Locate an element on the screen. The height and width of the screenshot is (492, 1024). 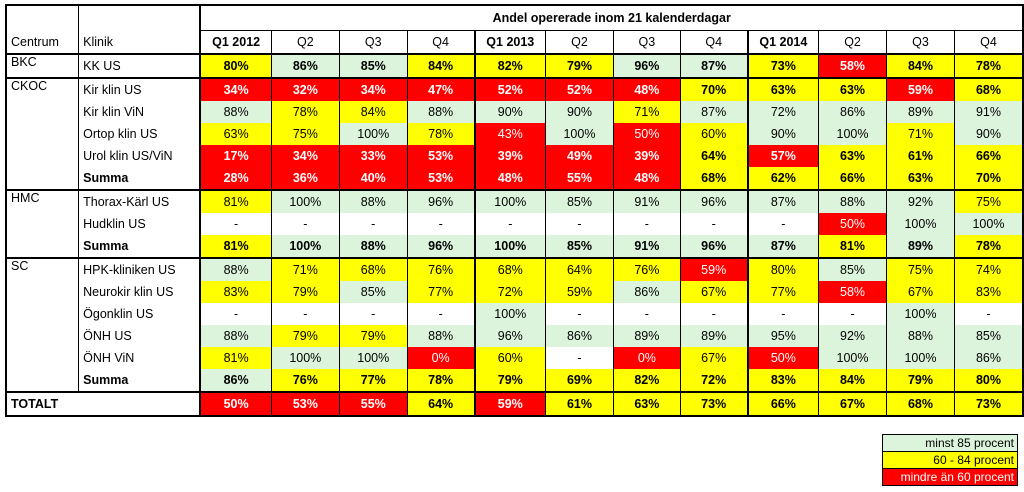
value-cell: 36% is located at coordinates (305, 179).